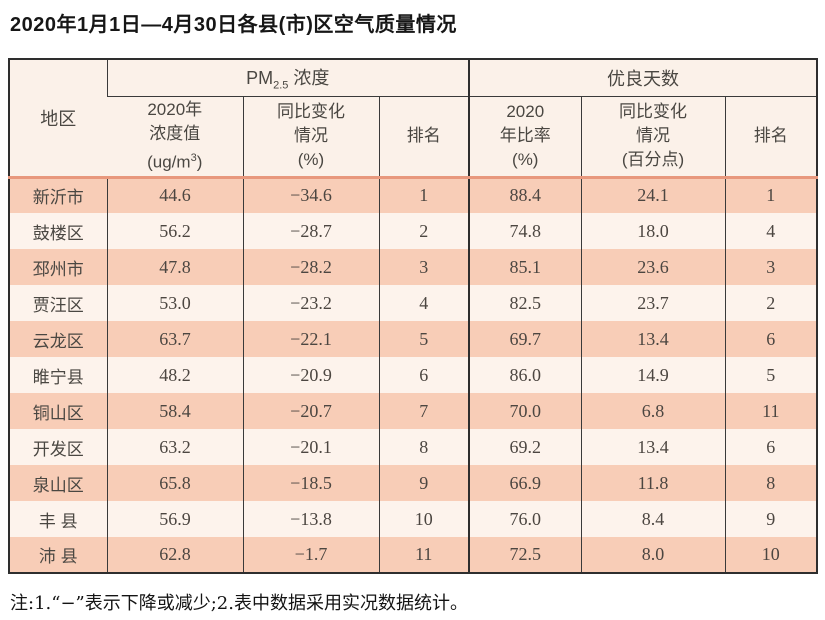 Image resolution: width=825 pixels, height=620 pixels. I want to click on column-header-good-ratio: 2020 年比率 (%), so click(525, 137).